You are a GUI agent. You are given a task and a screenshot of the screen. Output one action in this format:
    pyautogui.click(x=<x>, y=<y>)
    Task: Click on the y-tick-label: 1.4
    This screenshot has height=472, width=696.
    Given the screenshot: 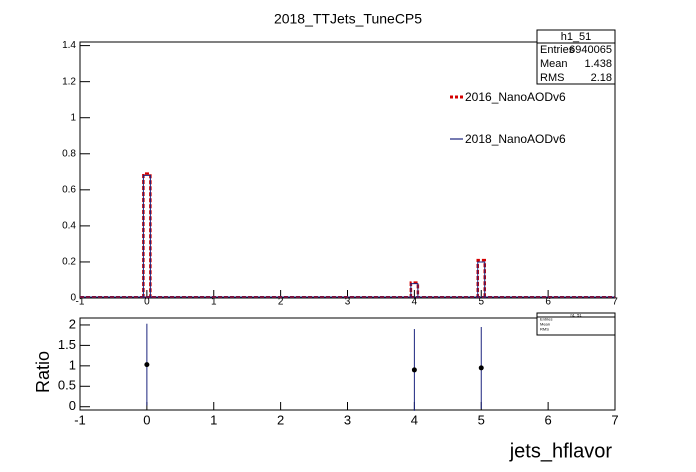 What is the action you would take?
    pyautogui.click(x=69, y=45)
    